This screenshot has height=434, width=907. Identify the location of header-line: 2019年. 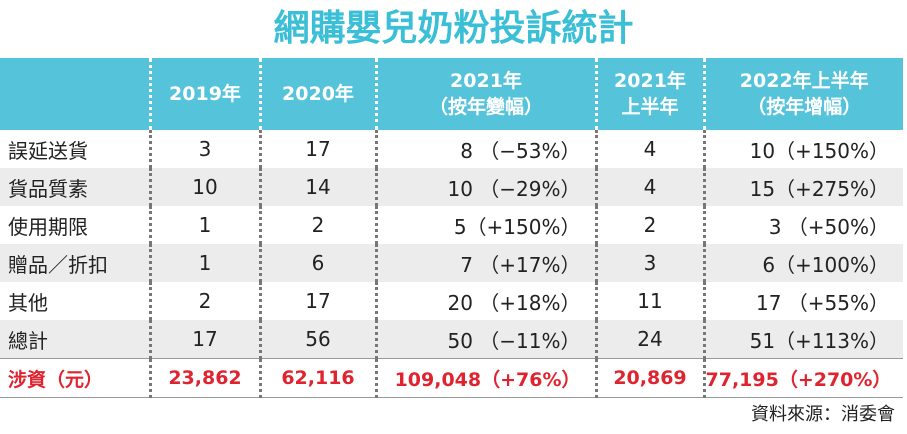
(205, 94).